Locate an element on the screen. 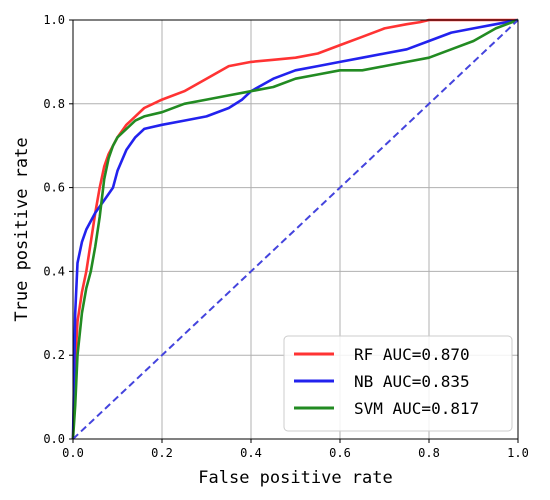  x-tick-label-1: 0.2 is located at coordinates (162, 453).